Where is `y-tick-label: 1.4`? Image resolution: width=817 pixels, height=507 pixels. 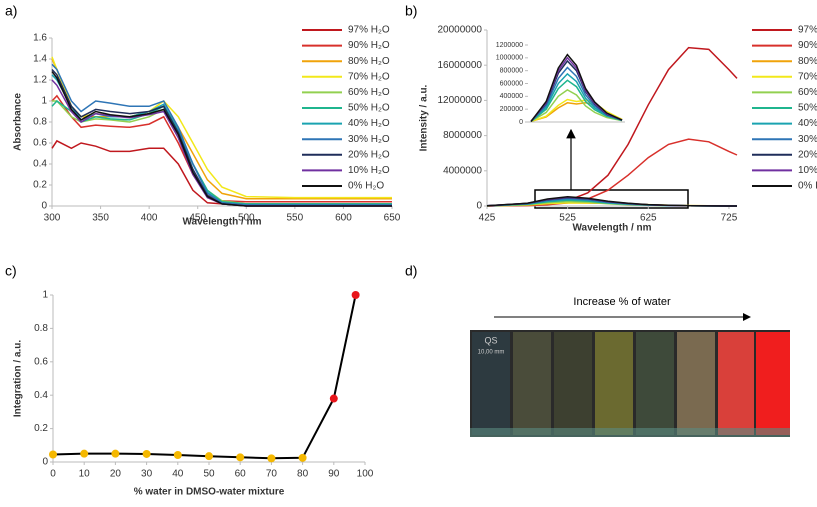
y-tick-label: 1.4 is located at coordinates (40, 59).